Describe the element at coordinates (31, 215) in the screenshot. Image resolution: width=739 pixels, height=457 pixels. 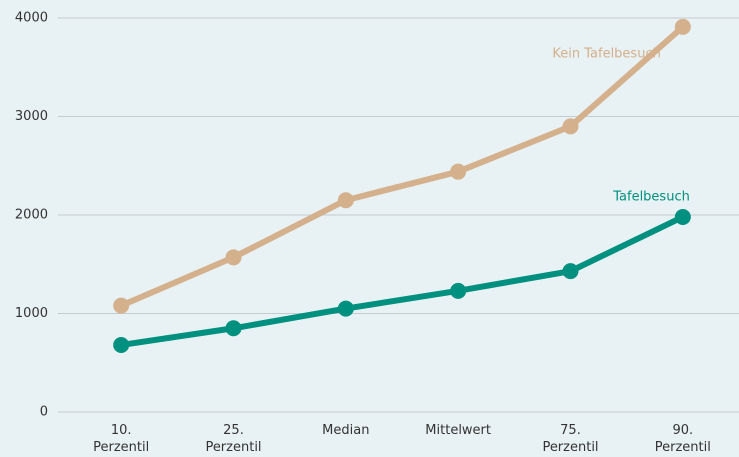
I see `y-tick-label: 2000` at that location.